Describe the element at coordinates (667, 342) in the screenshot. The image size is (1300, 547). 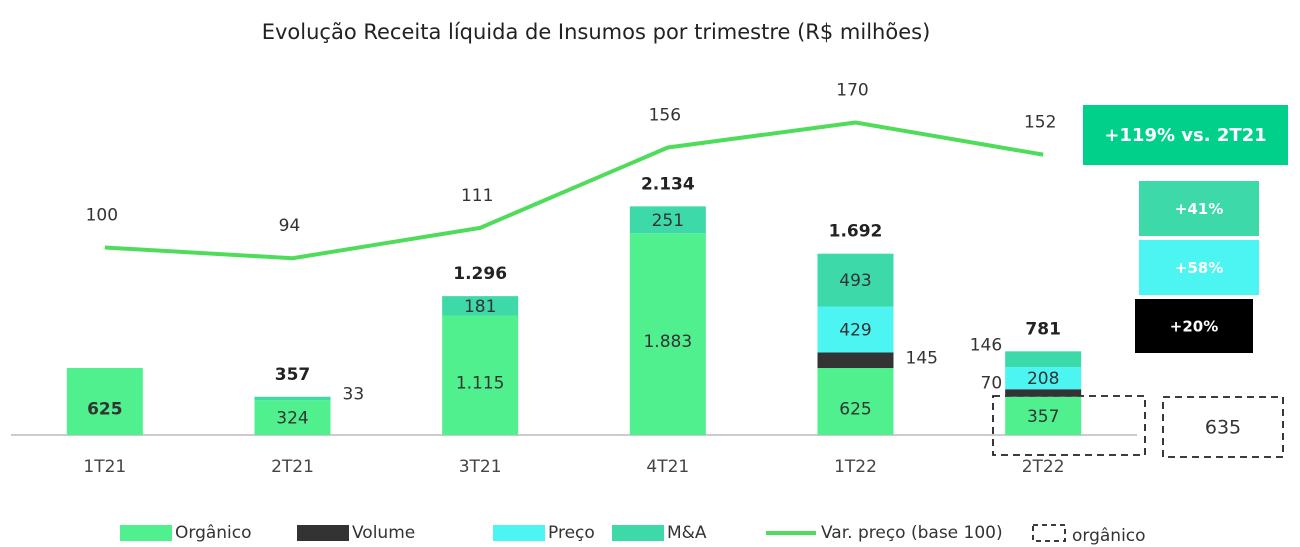
I see `data-label: 1.883` at that location.